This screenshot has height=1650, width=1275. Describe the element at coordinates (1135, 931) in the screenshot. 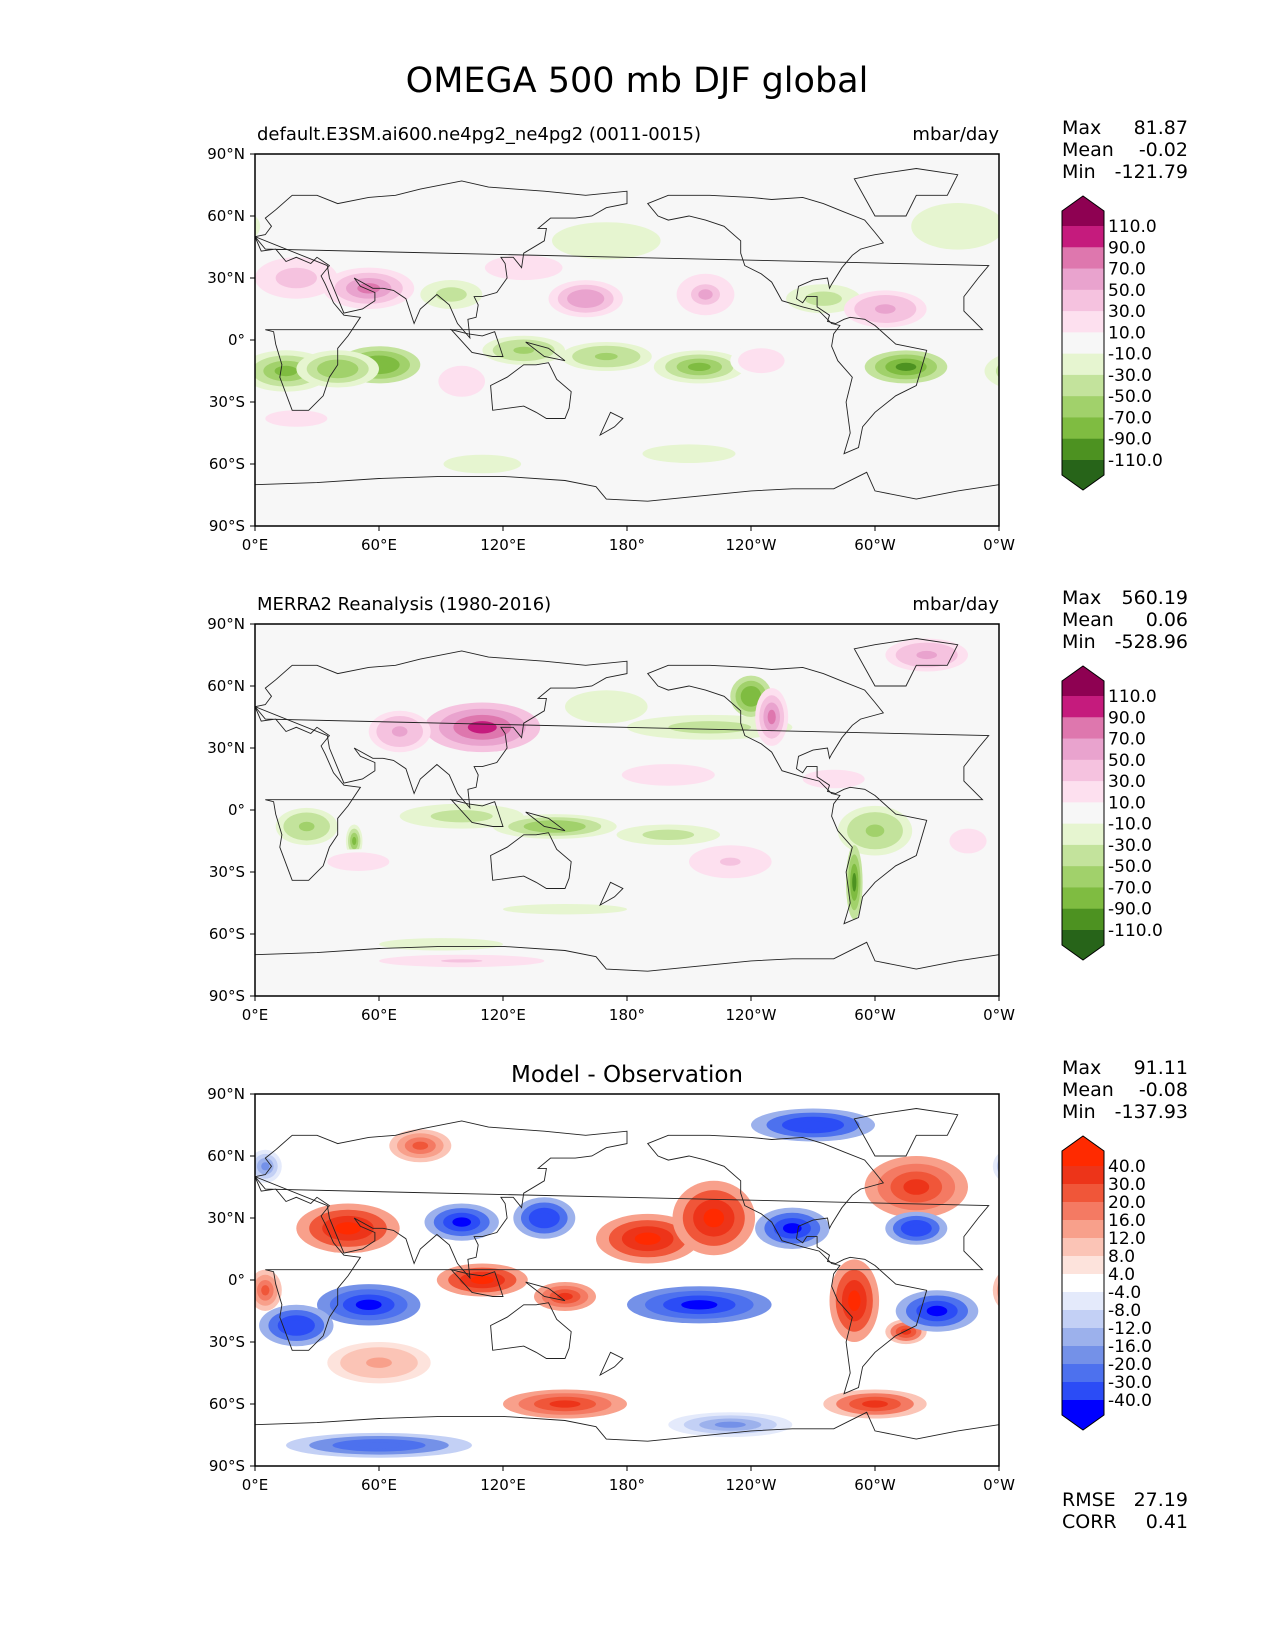

I see `colorbar-tick-label: -110.0` at that location.